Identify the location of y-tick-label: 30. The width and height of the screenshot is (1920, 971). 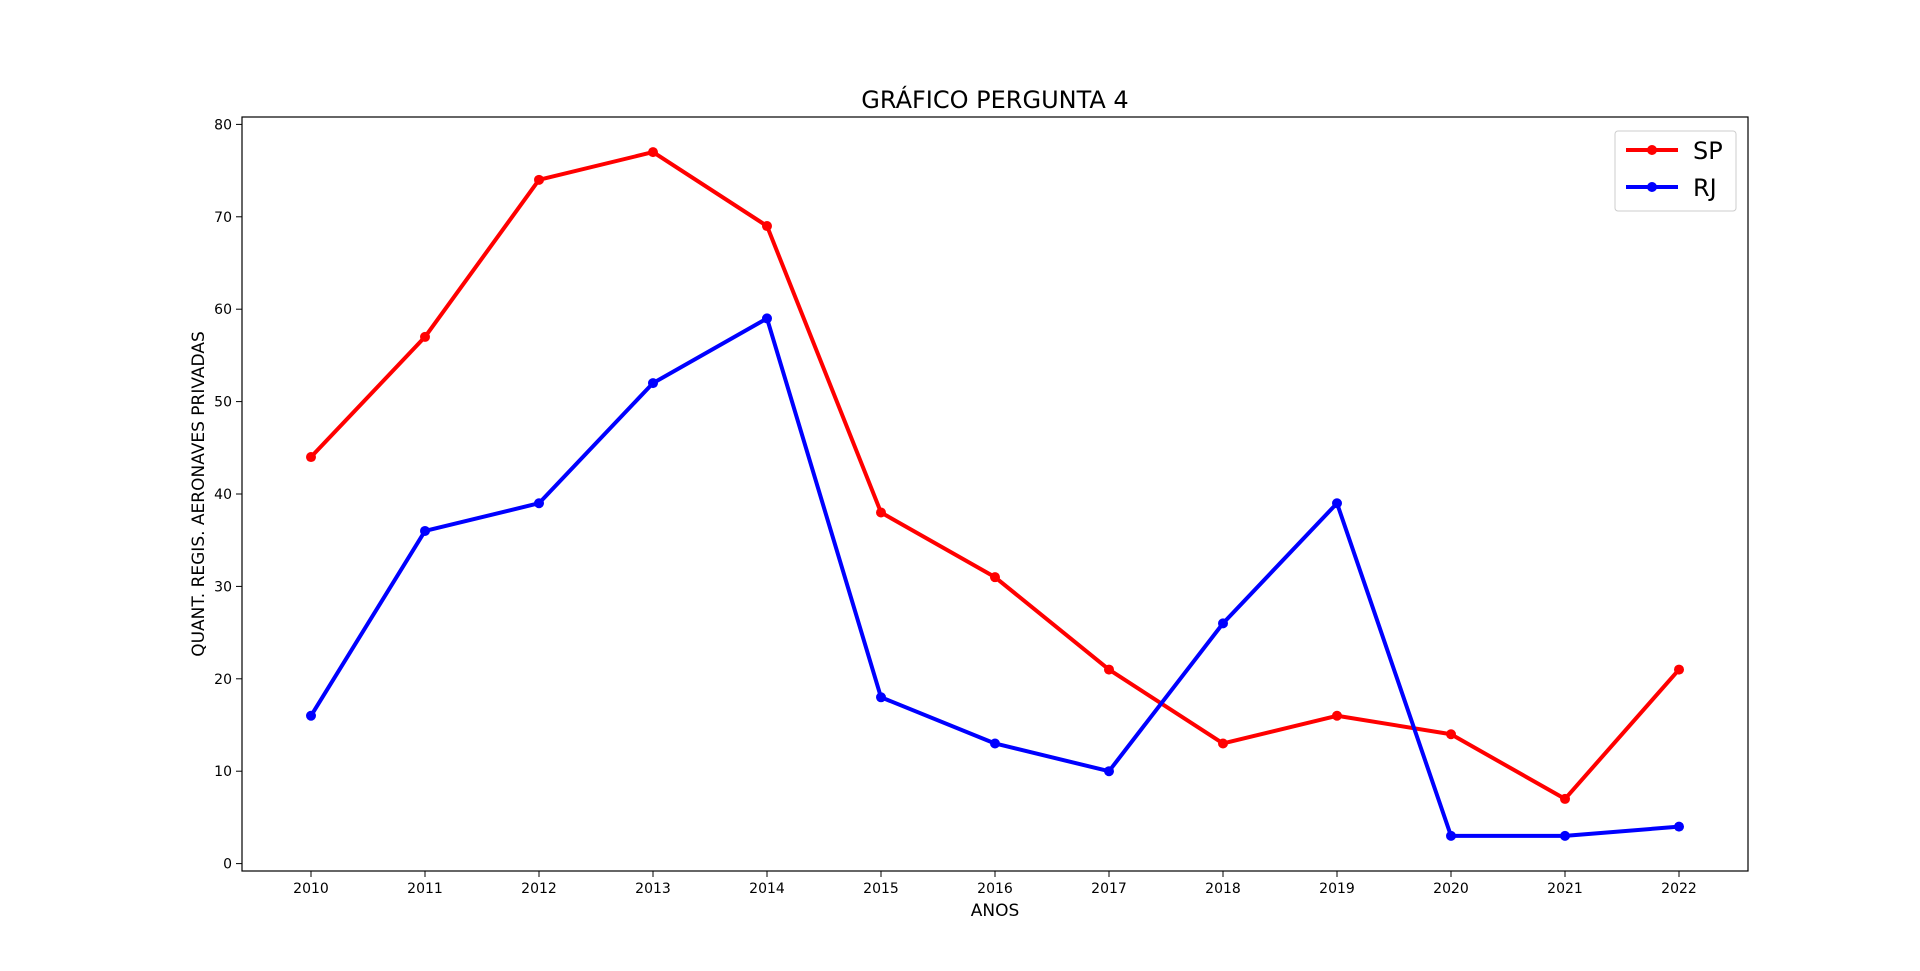
(223, 587).